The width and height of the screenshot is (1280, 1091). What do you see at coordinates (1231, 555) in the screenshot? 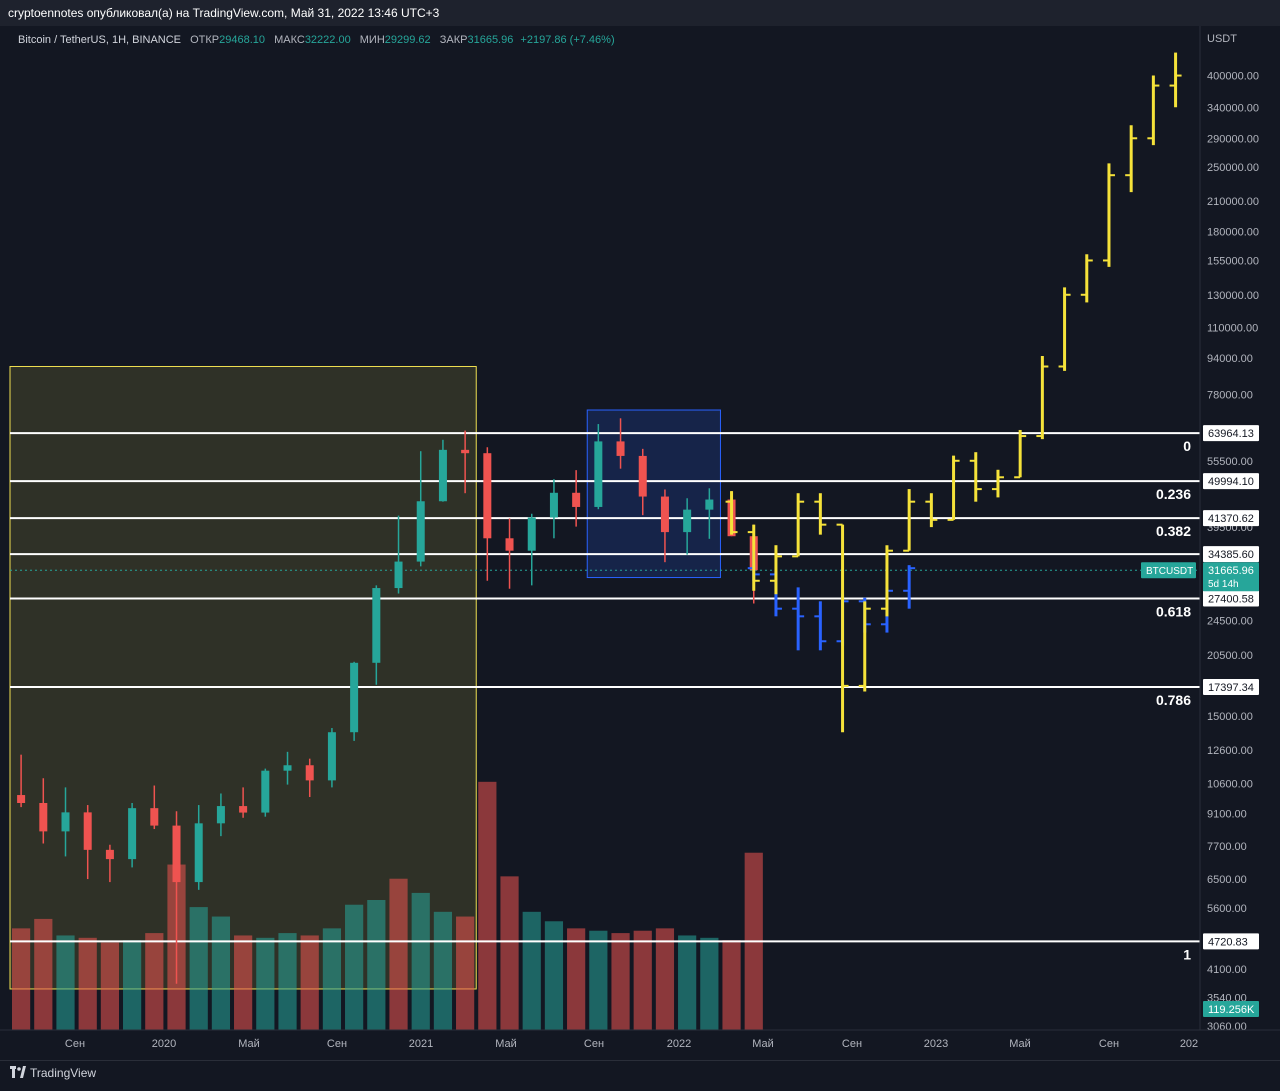
I see `fib-price-text-3: 34385.60` at bounding box center [1231, 555].